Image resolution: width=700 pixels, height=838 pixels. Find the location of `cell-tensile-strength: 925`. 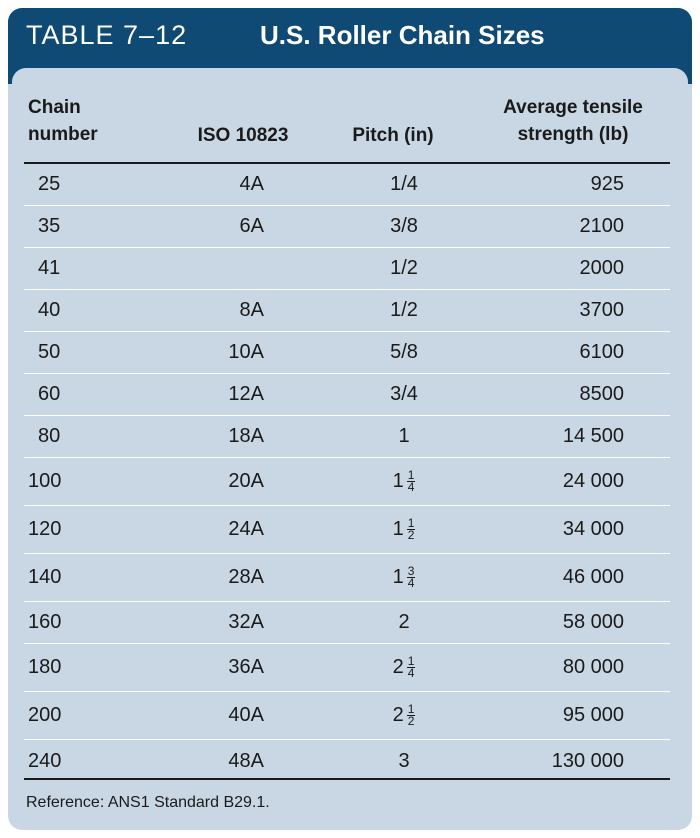

cell-tensile-strength: 925 is located at coordinates (607, 184).